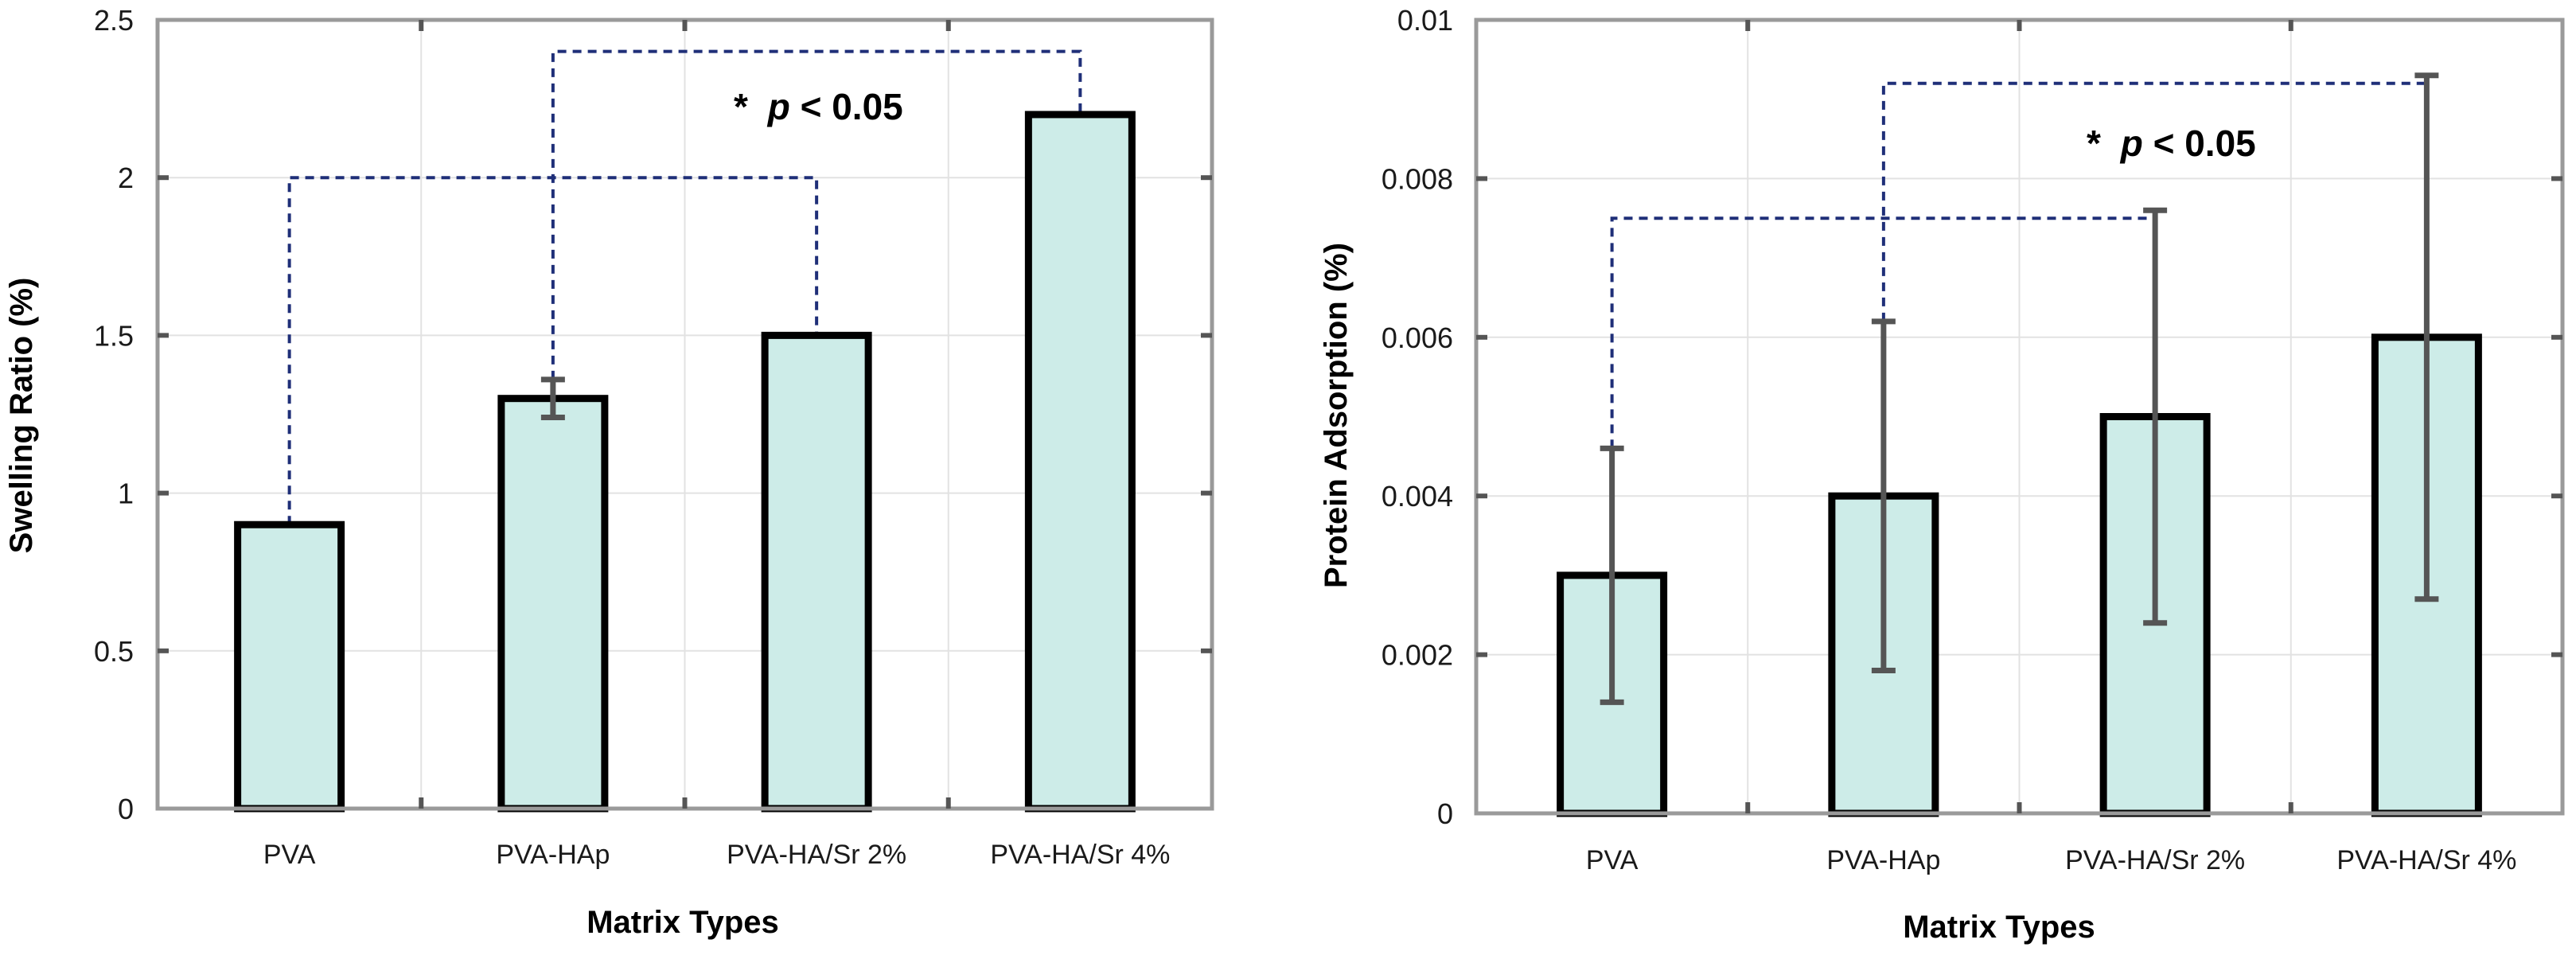 The height and width of the screenshot is (959, 2576). I want to click on y-tick-label: 0.008, so click(1417, 178).